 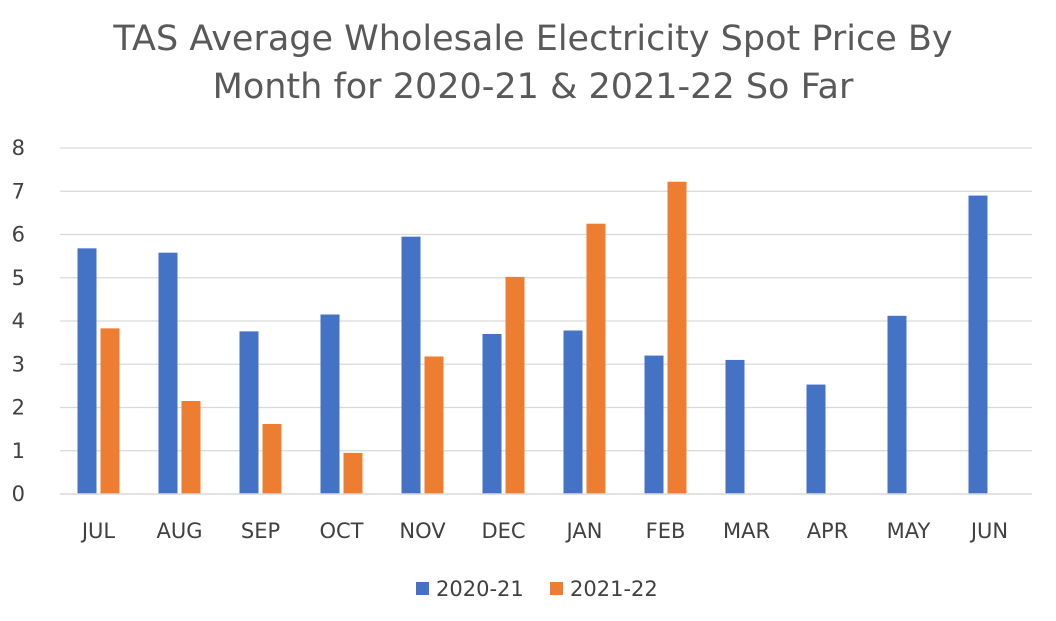 What do you see at coordinates (18, 278) in the screenshot?
I see `y-tick-label: 5` at bounding box center [18, 278].